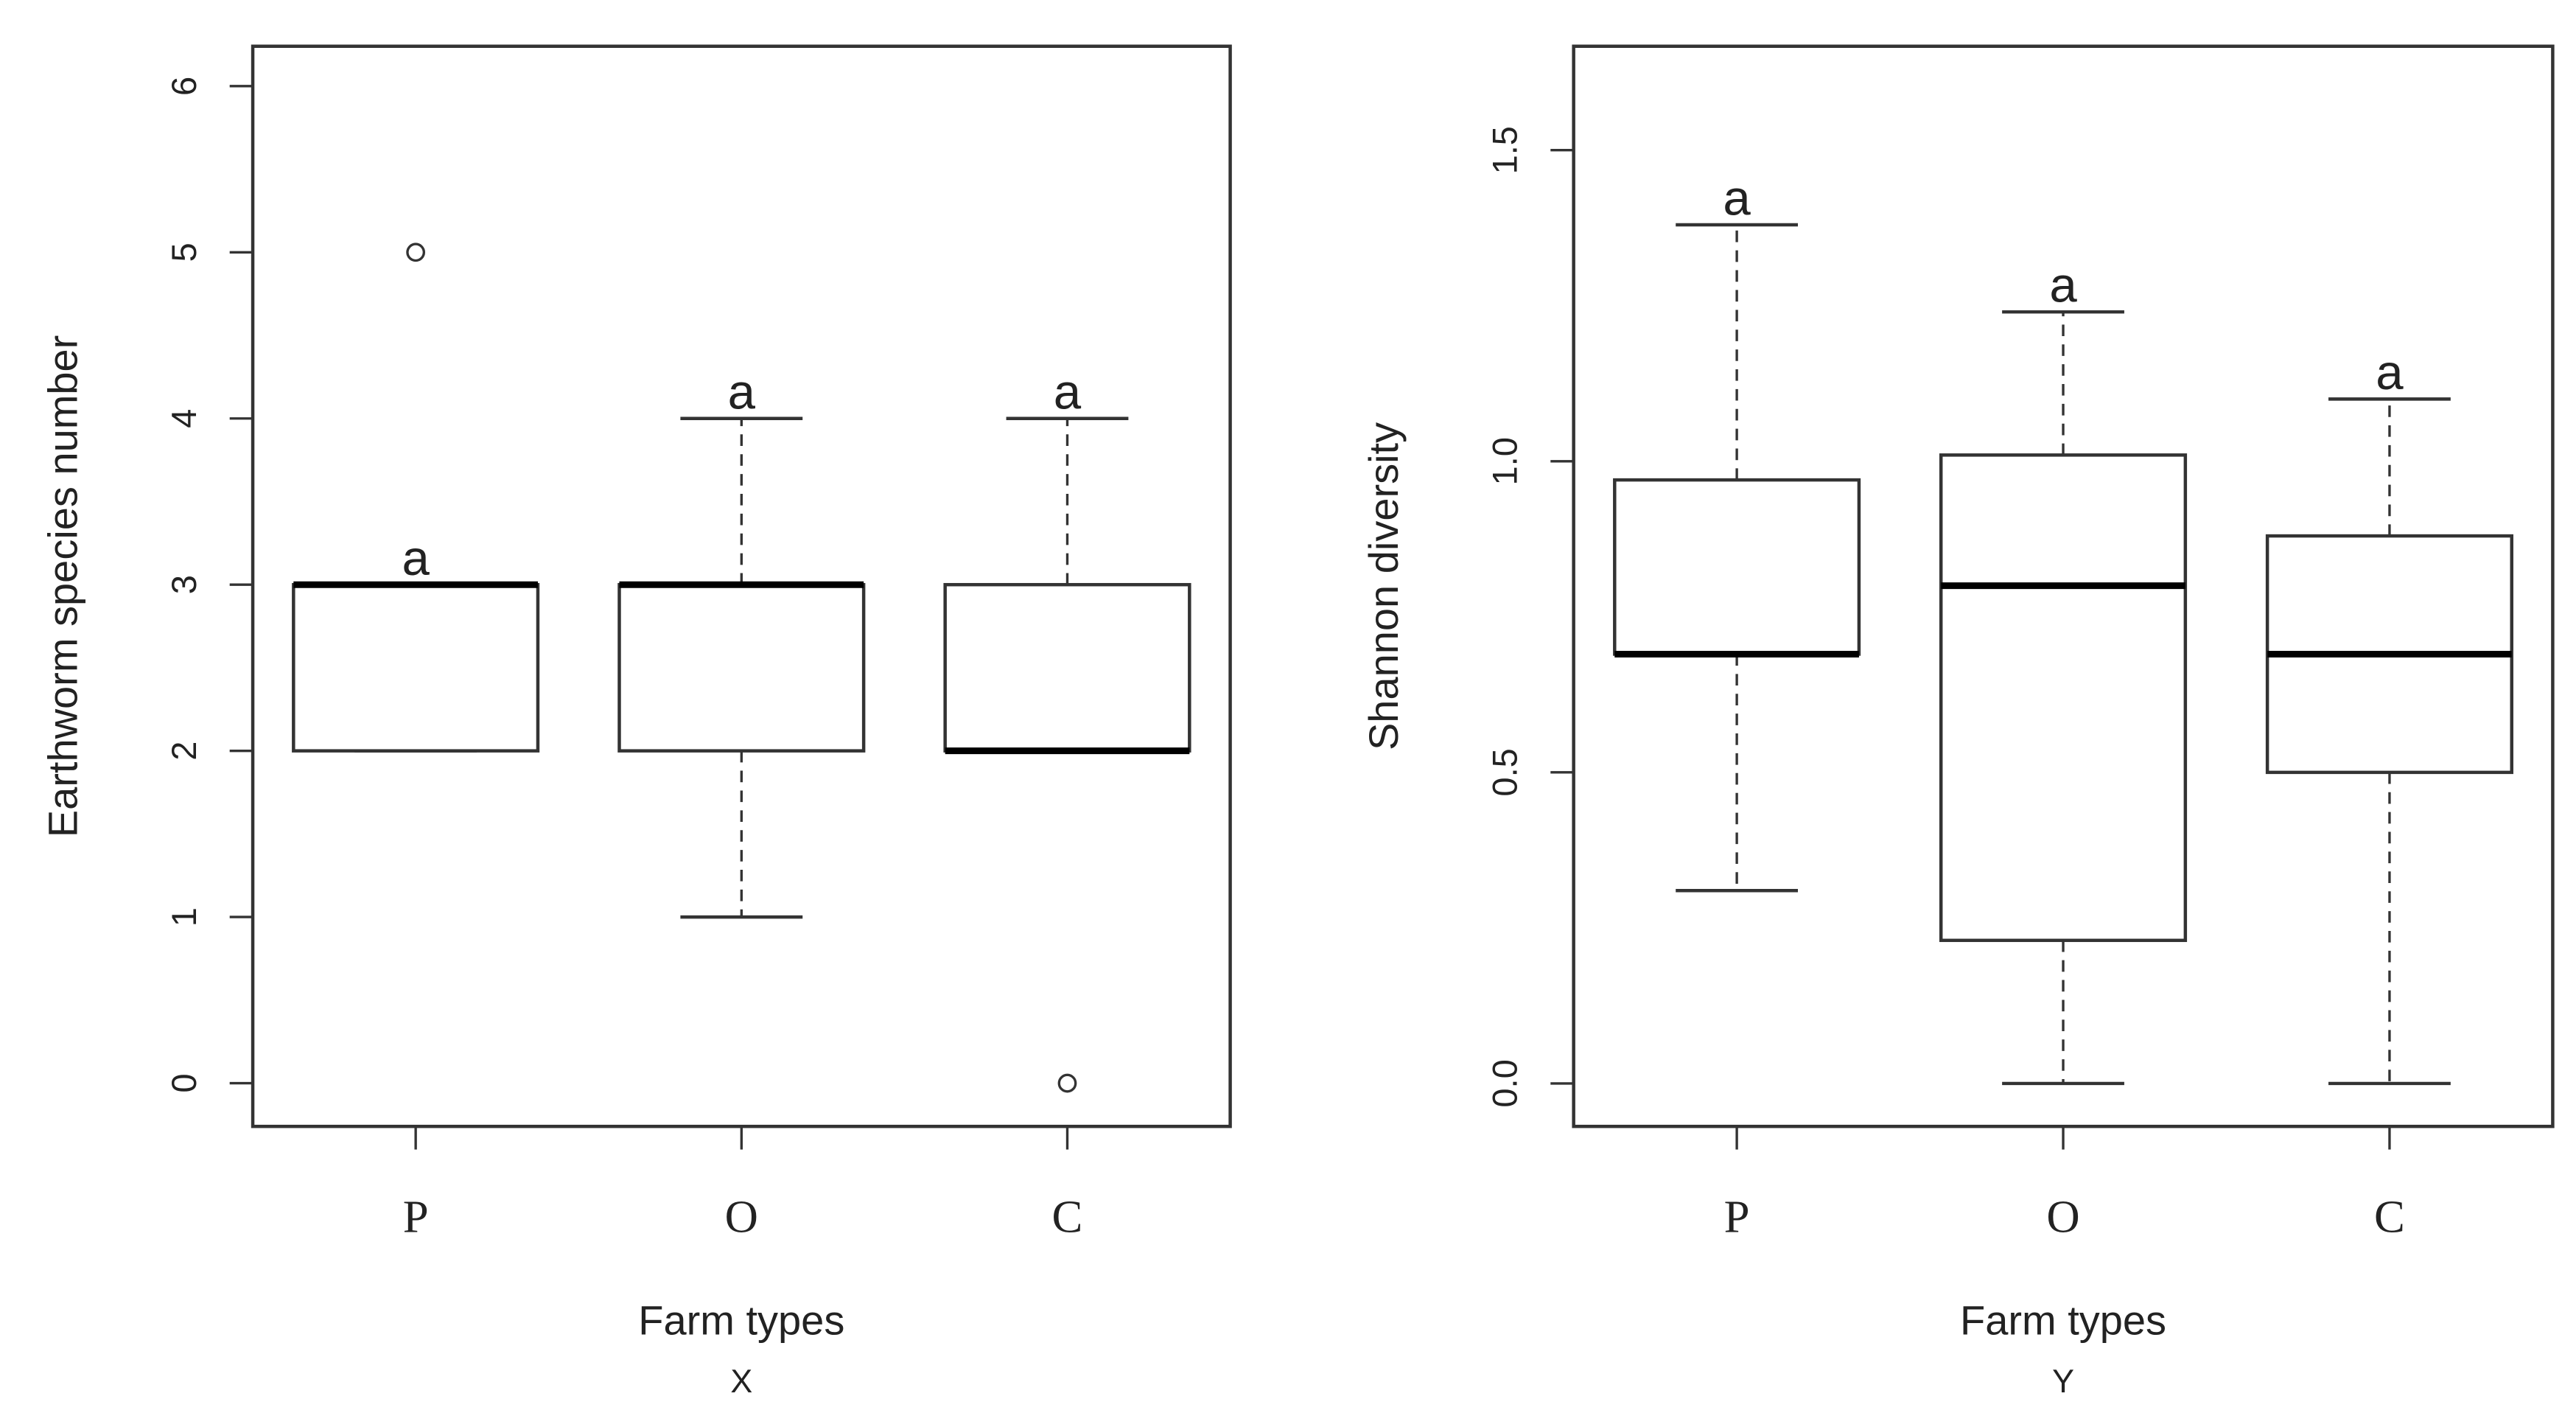 The image size is (2576, 1427). Describe the element at coordinates (1504, 1083) in the screenshot. I see `y-tick-label: 0.0` at that location.